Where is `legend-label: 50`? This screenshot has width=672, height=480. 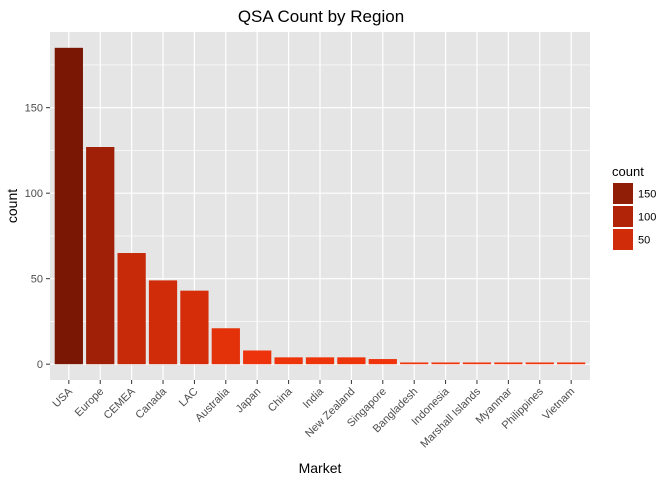 legend-label: 50 is located at coordinates (644, 241).